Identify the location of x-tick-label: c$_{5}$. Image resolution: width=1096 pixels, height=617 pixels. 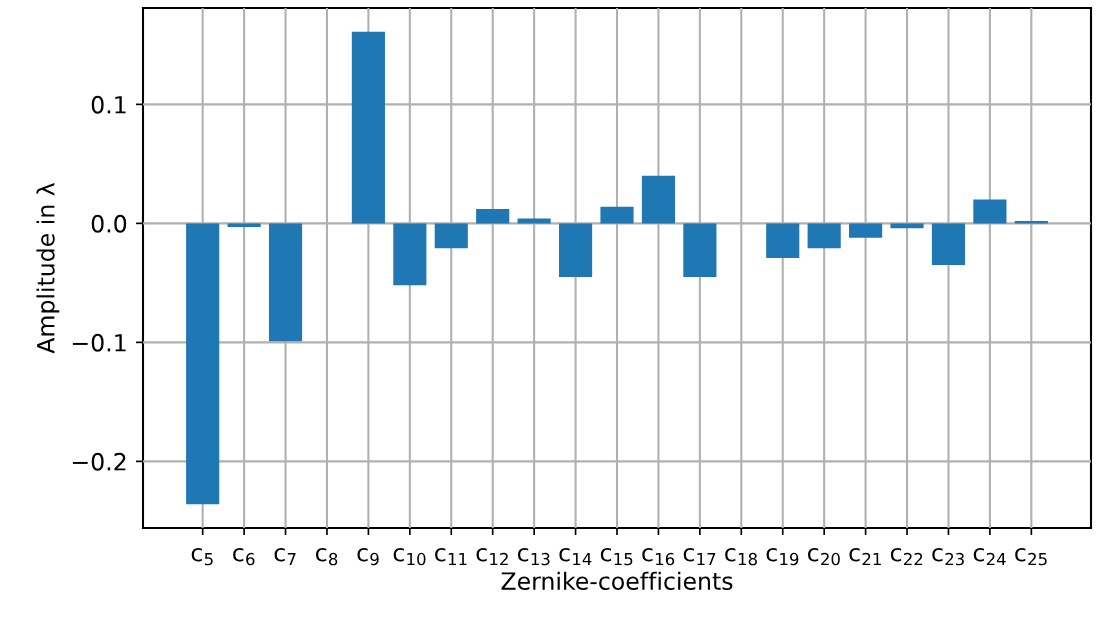
(202, 557).